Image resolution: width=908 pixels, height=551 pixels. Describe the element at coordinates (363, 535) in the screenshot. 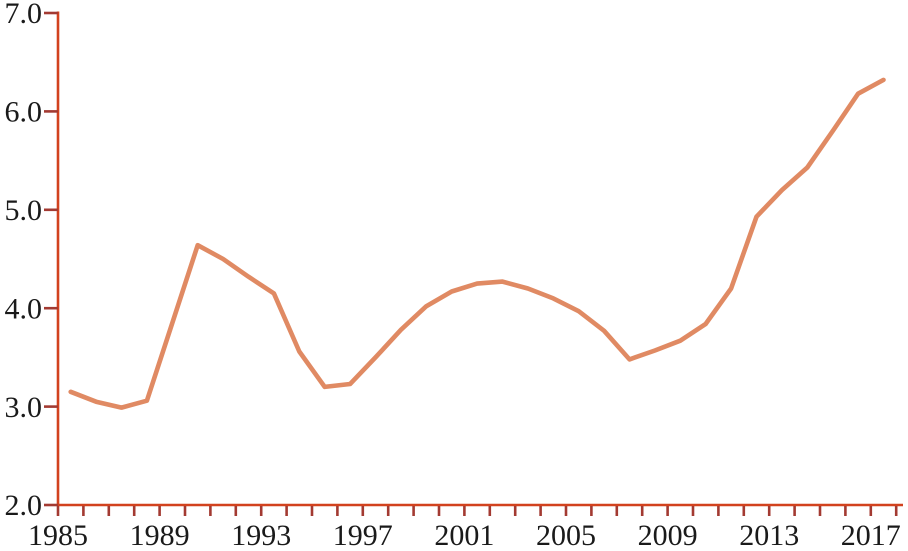

I see `x-axis-tick-label: 1997` at that location.